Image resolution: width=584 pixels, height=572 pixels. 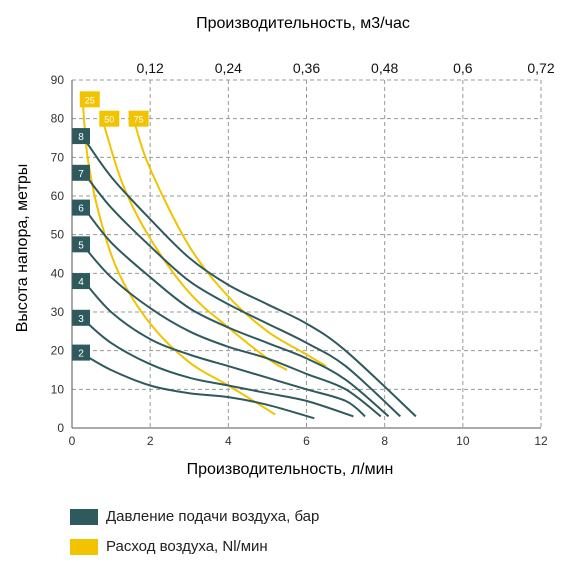 What do you see at coordinates (60, 428) in the screenshot?
I see `y-tick-label: 0` at bounding box center [60, 428].